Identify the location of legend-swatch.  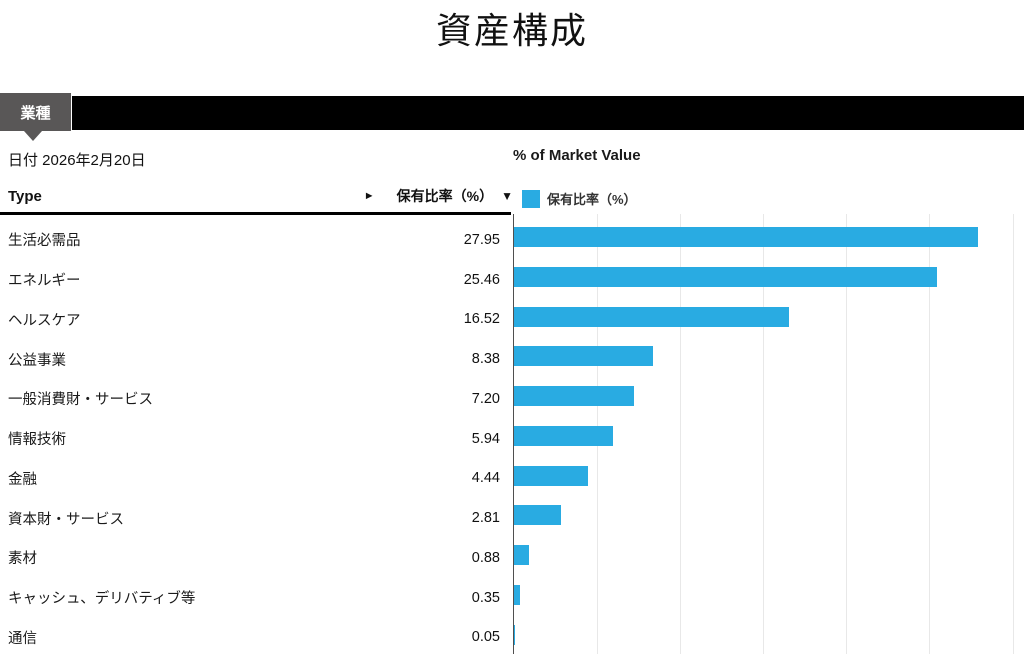
(531, 198).